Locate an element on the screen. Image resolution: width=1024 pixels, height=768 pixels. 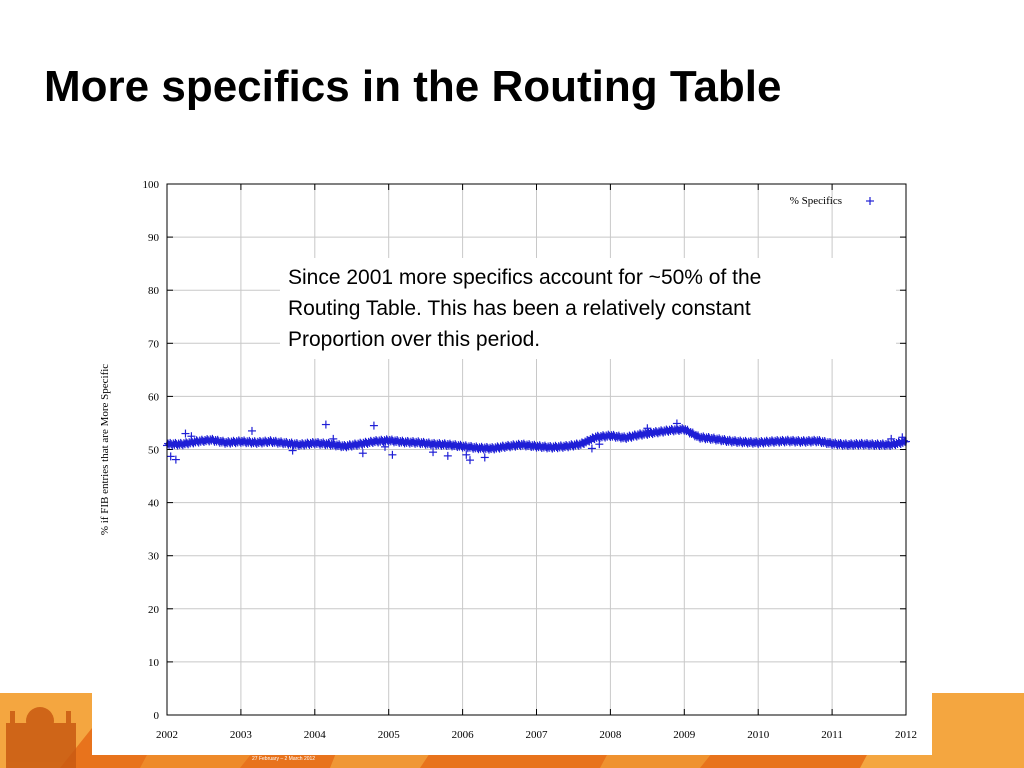
x-tick-label: 2006 is located at coordinates (463, 735).